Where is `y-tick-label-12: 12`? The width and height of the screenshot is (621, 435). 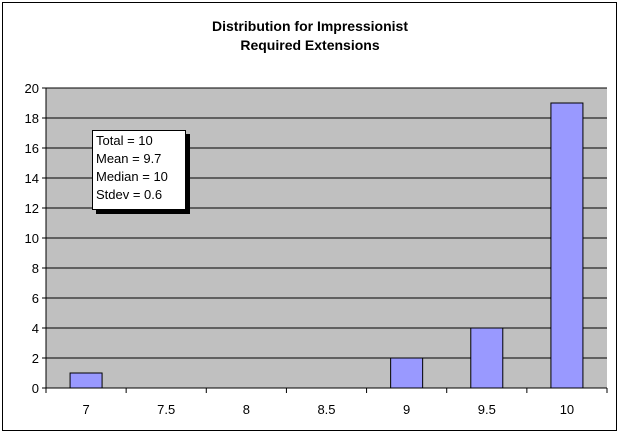 y-tick-label-12: 12 is located at coordinates (32, 208).